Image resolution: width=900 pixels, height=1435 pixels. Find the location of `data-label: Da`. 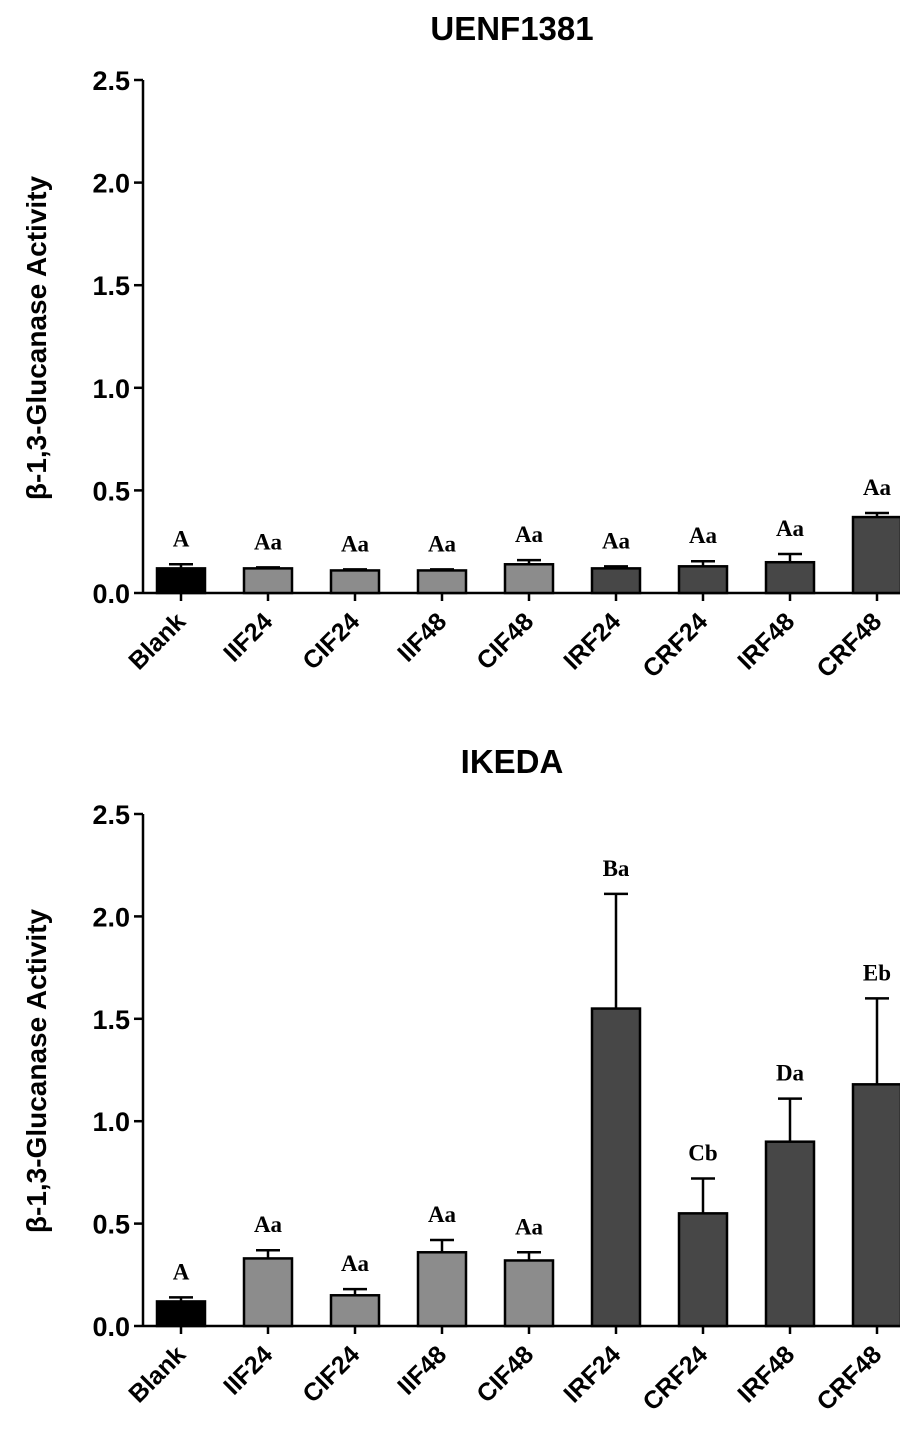

data-label: Da is located at coordinates (790, 1073).